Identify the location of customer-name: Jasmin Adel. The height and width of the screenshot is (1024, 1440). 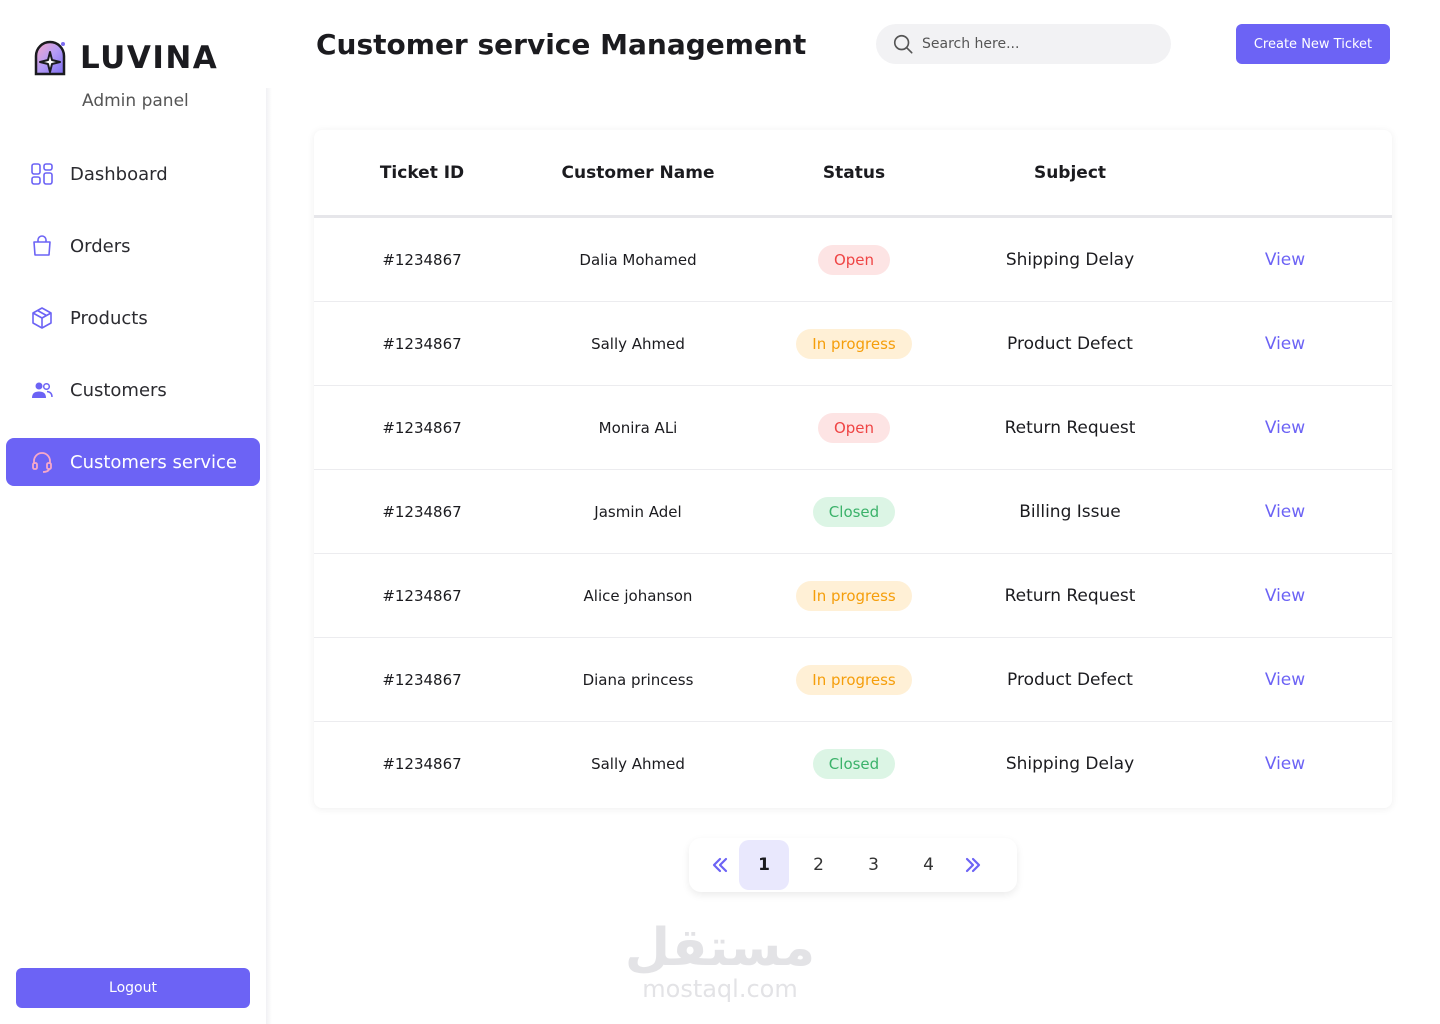
(638, 511).